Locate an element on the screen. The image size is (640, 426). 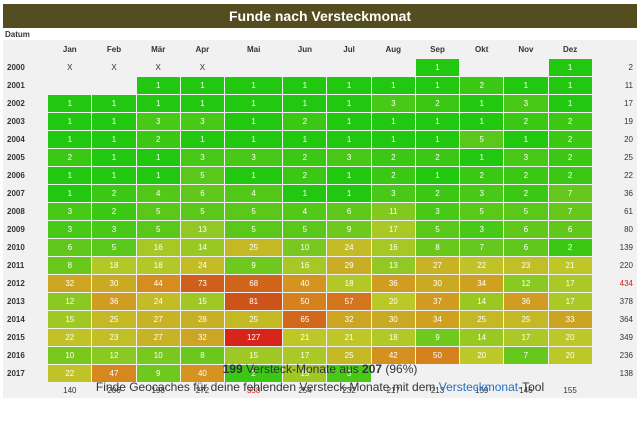
count-cell: 10 is located at coordinates (305, 247).